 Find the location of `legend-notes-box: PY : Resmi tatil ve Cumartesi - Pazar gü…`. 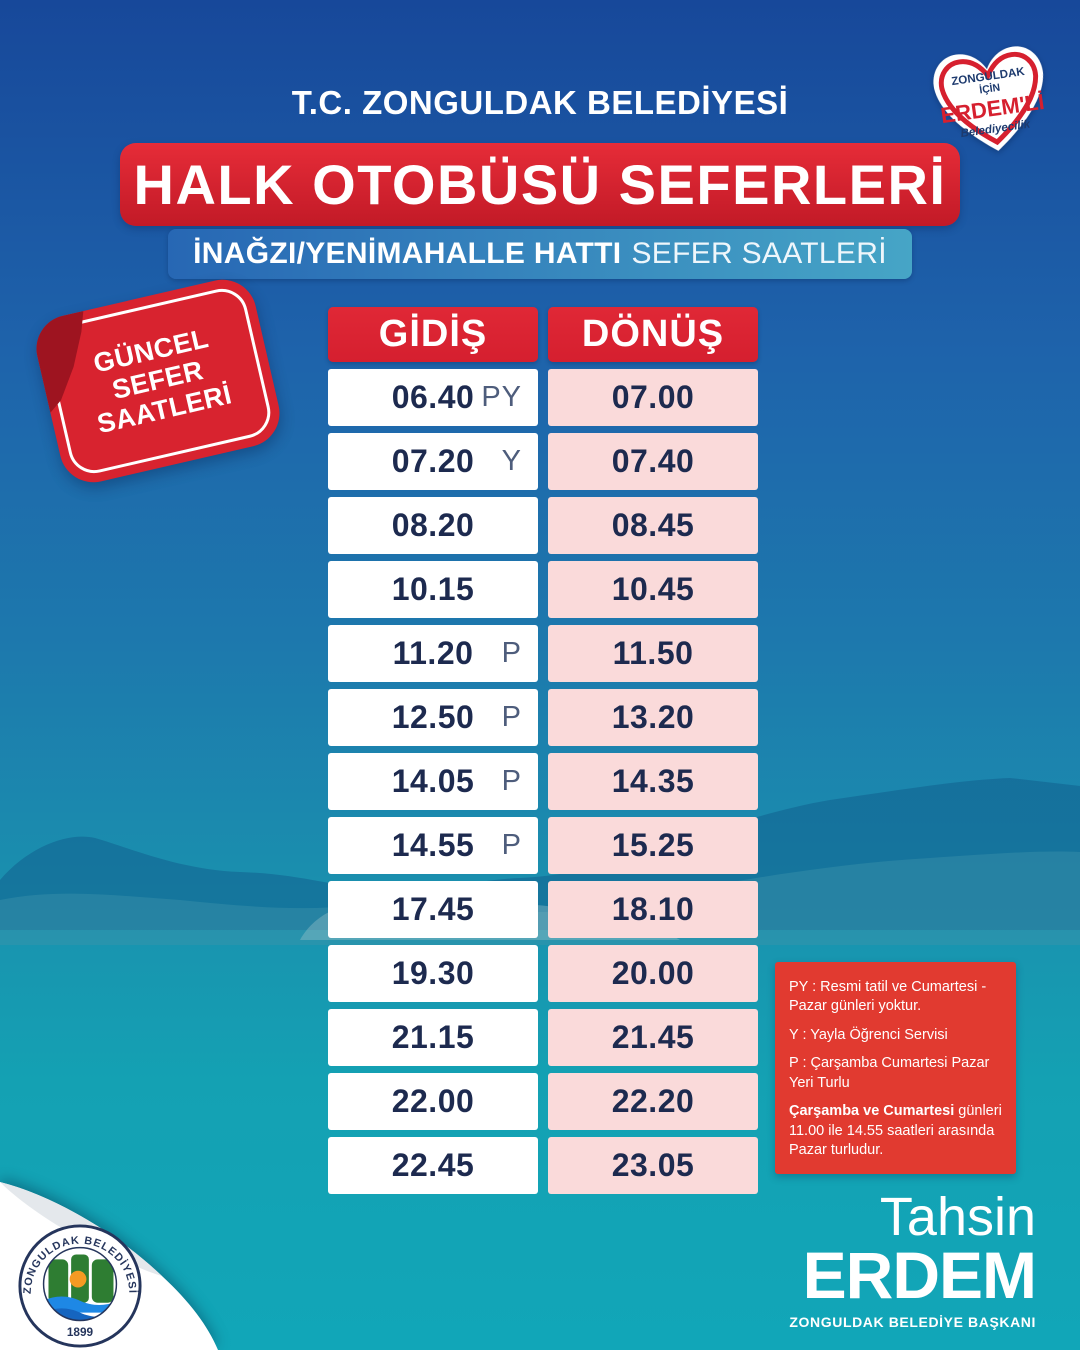

legend-notes-box: PY : Resmi tatil ve Cumartesi - Pazar gü… is located at coordinates (895, 1068).